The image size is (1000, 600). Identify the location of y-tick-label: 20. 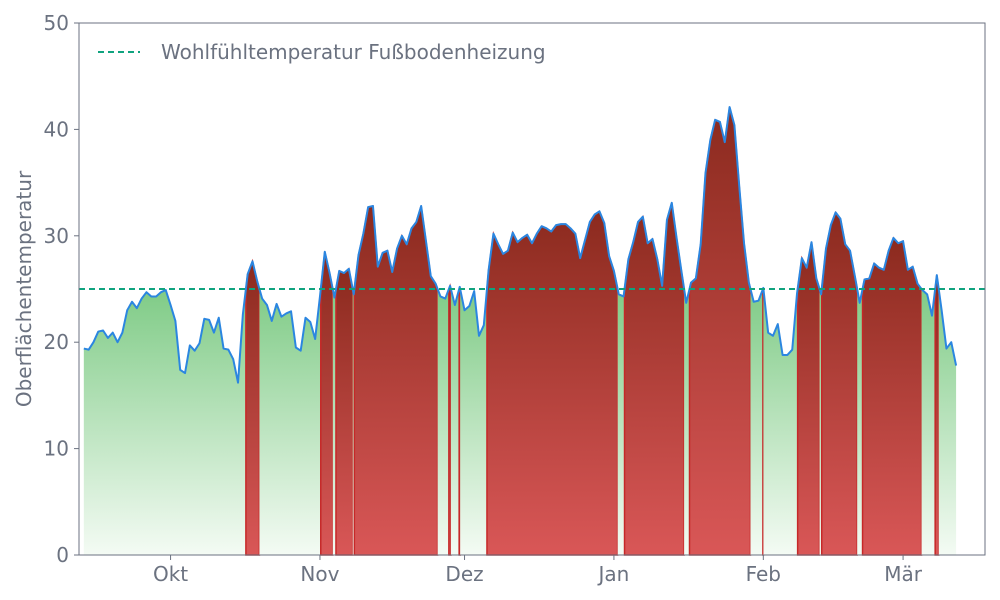
(56, 342).